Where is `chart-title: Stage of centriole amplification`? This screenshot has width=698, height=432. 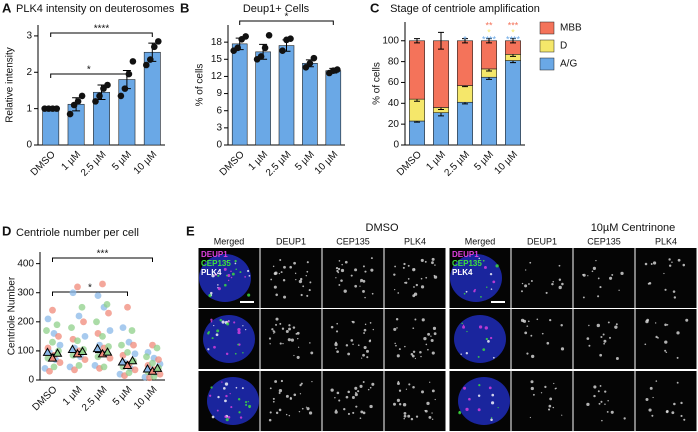
chart-title: Stage of centriole amplification is located at coordinates (465, 9).